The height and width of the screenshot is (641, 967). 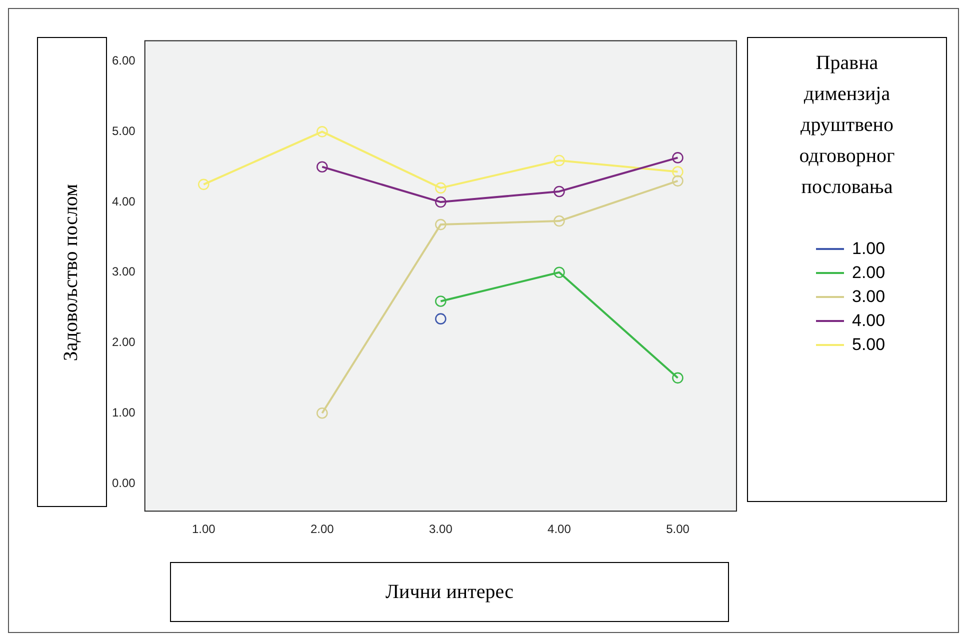 What do you see at coordinates (869, 249) in the screenshot?
I see `legend-label: 1.00` at bounding box center [869, 249].